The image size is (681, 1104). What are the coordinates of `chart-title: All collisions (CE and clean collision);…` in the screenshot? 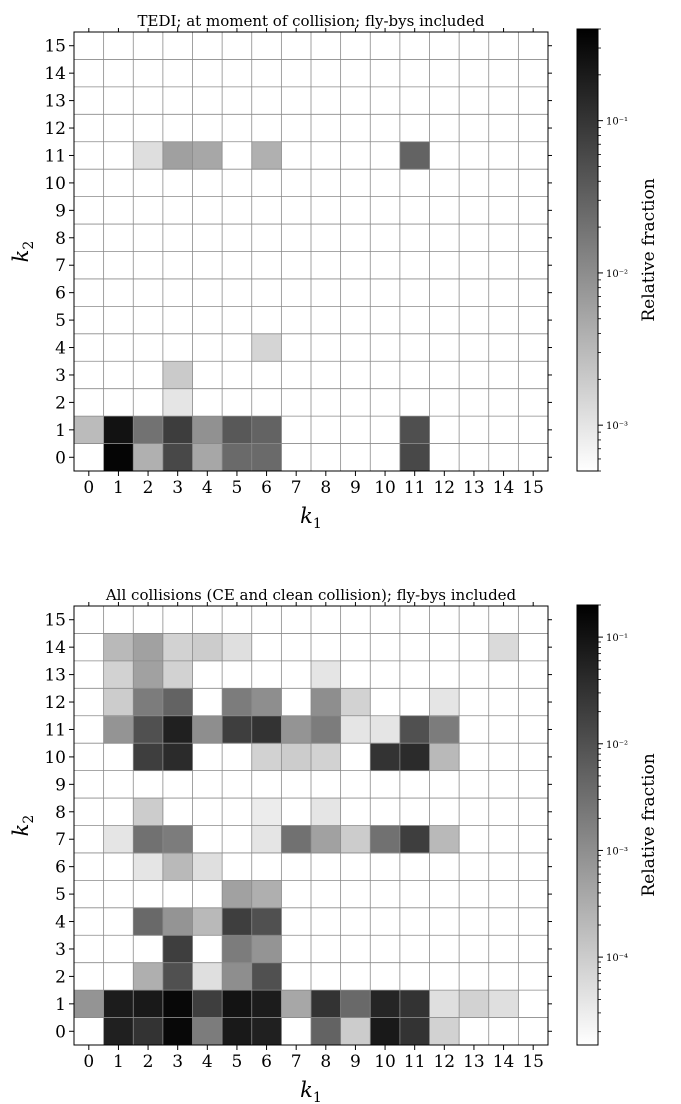 It's located at (311, 595).